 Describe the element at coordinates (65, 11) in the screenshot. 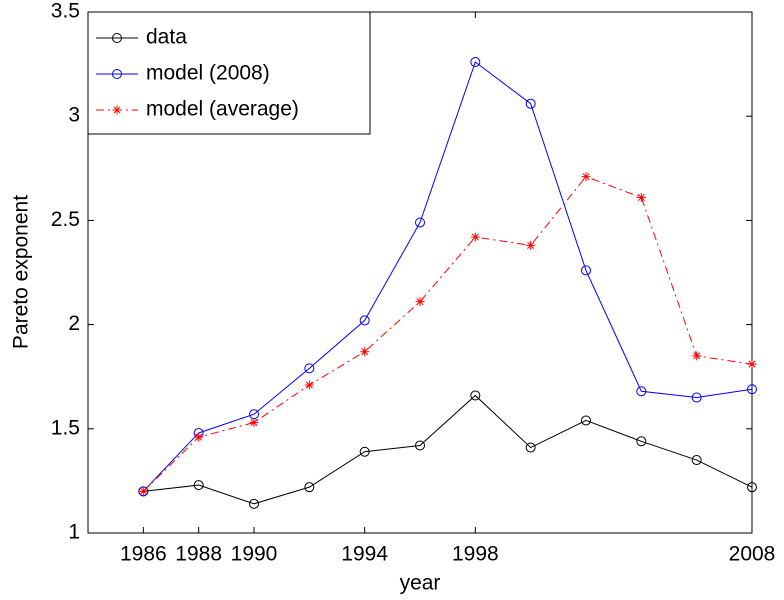

I see `y-tick-label: 3.5` at that location.